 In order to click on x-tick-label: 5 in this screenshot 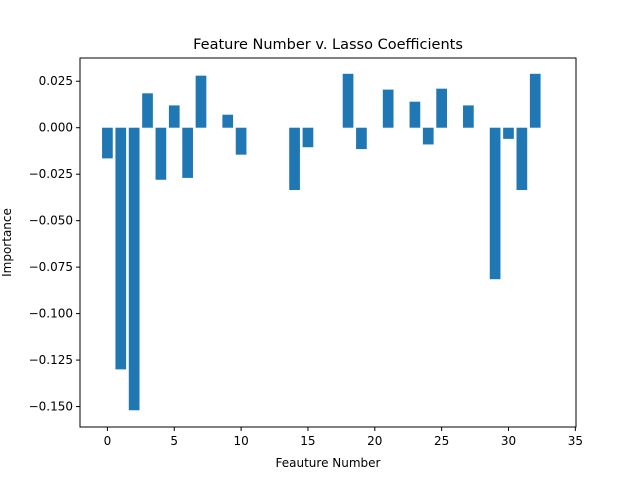, I will do `click(174, 441)`.